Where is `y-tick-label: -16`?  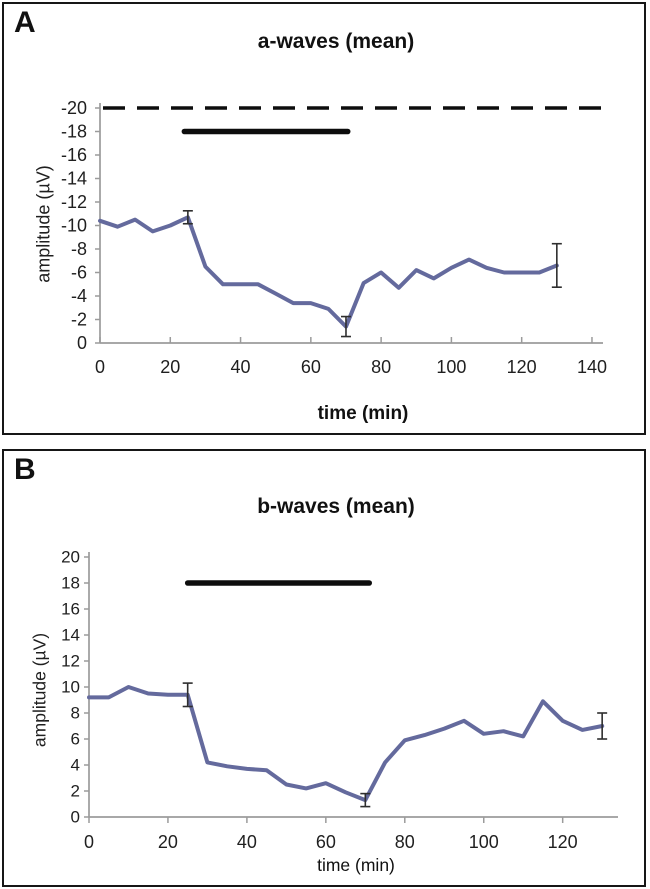
y-tick-label: -16 is located at coordinates (74, 155).